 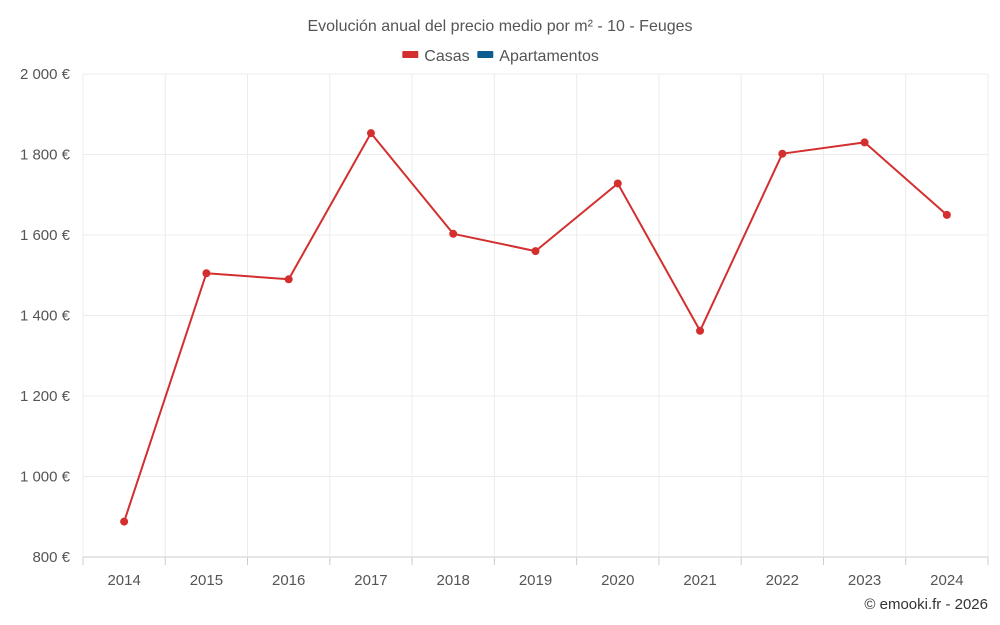 I want to click on x-tick-label: 2022, so click(x=782, y=580).